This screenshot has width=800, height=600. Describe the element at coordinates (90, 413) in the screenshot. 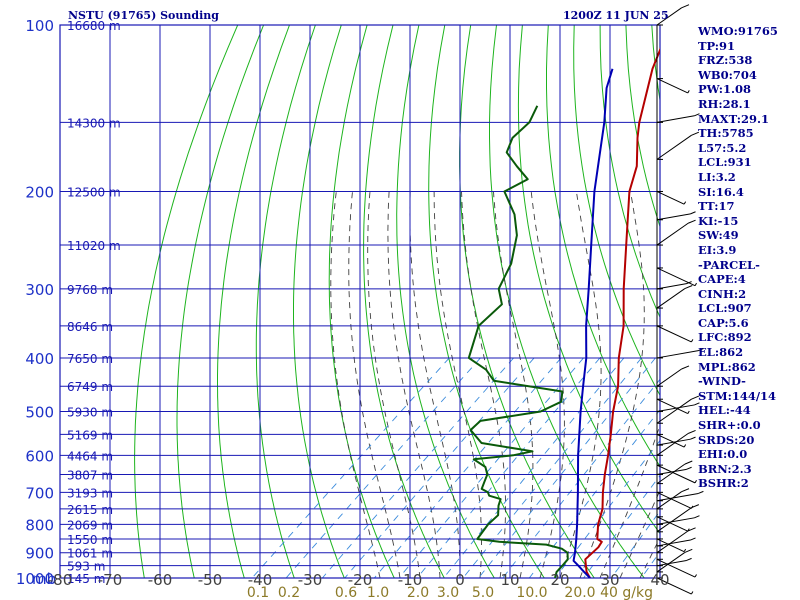

I see `height-label: 5930 m` at that location.